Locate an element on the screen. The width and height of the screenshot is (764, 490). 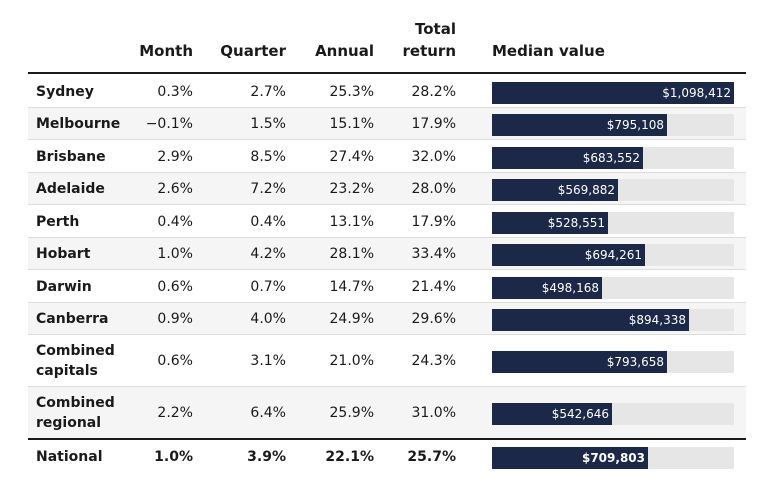
row-annual: 21.0% is located at coordinates (351, 361).